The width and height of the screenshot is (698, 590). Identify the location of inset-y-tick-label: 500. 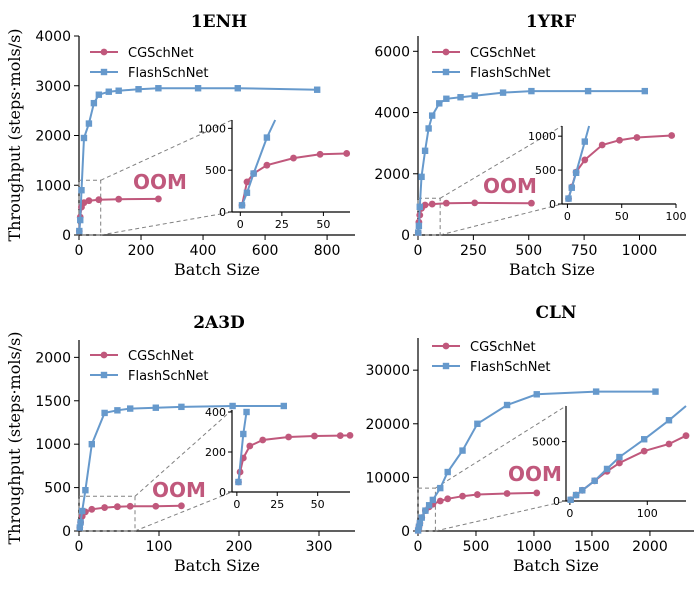
(215, 170).